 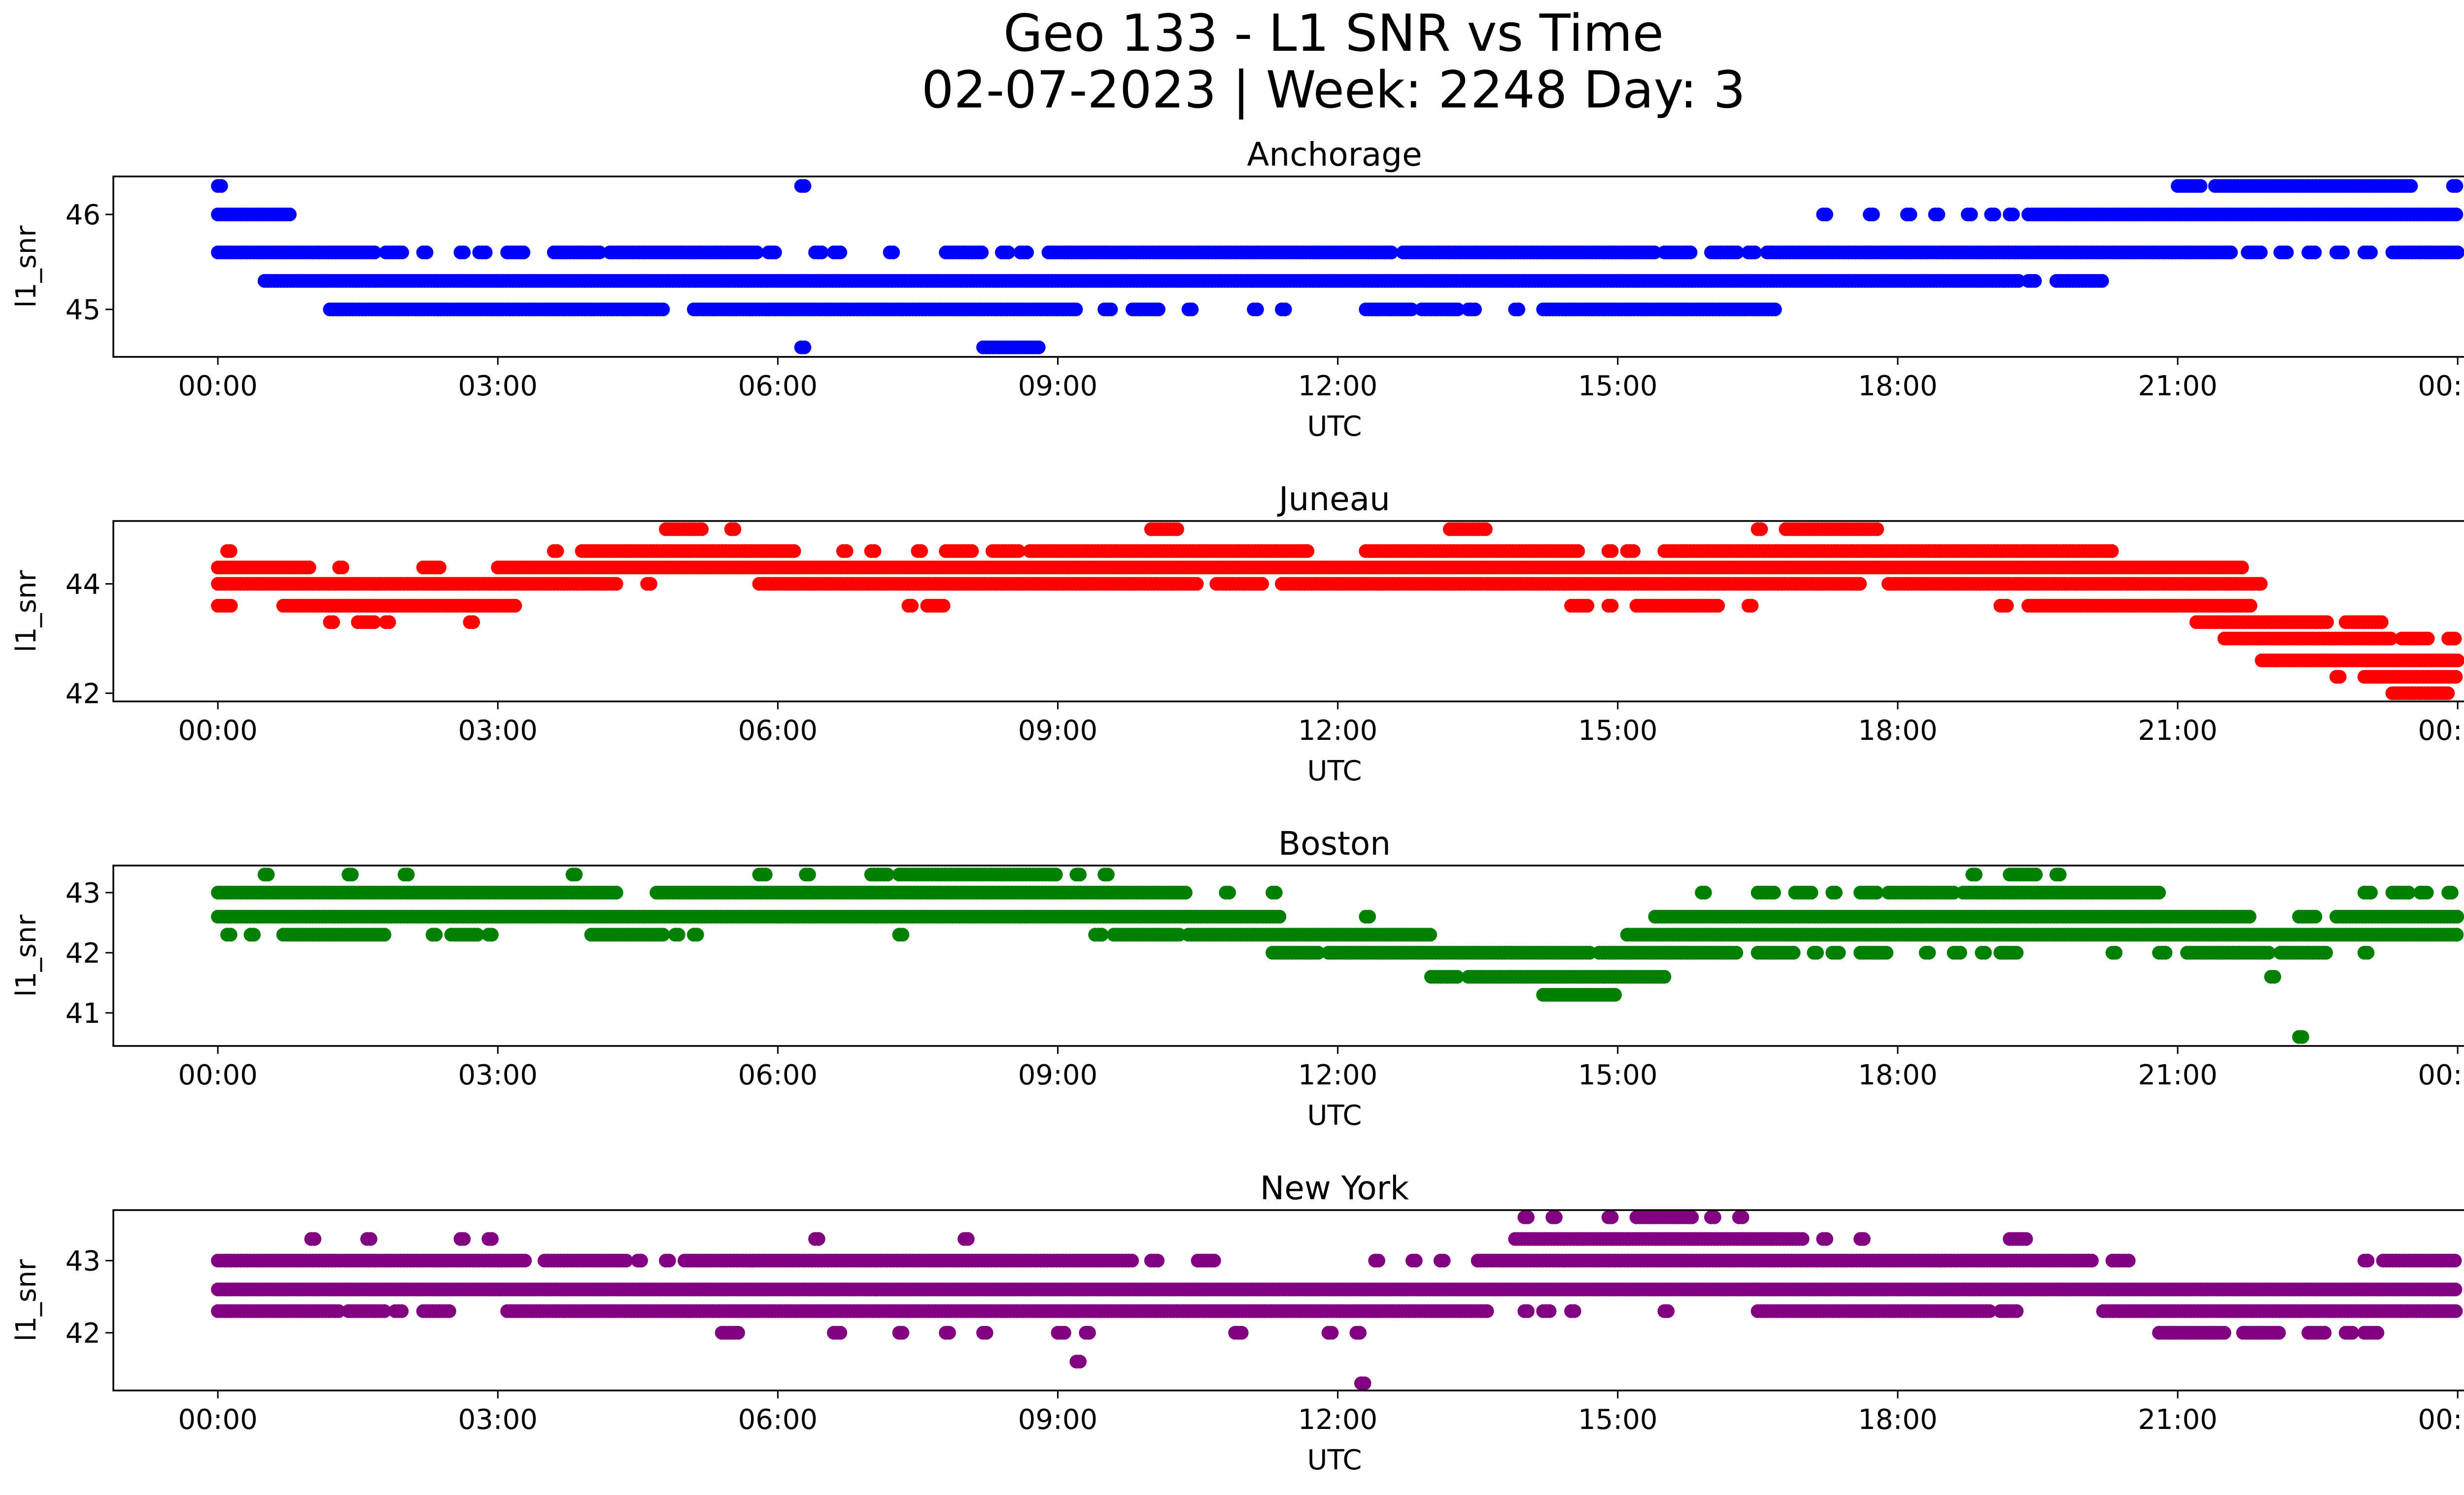 I want to click on panel-title: Anchorage, so click(x=1334, y=155).